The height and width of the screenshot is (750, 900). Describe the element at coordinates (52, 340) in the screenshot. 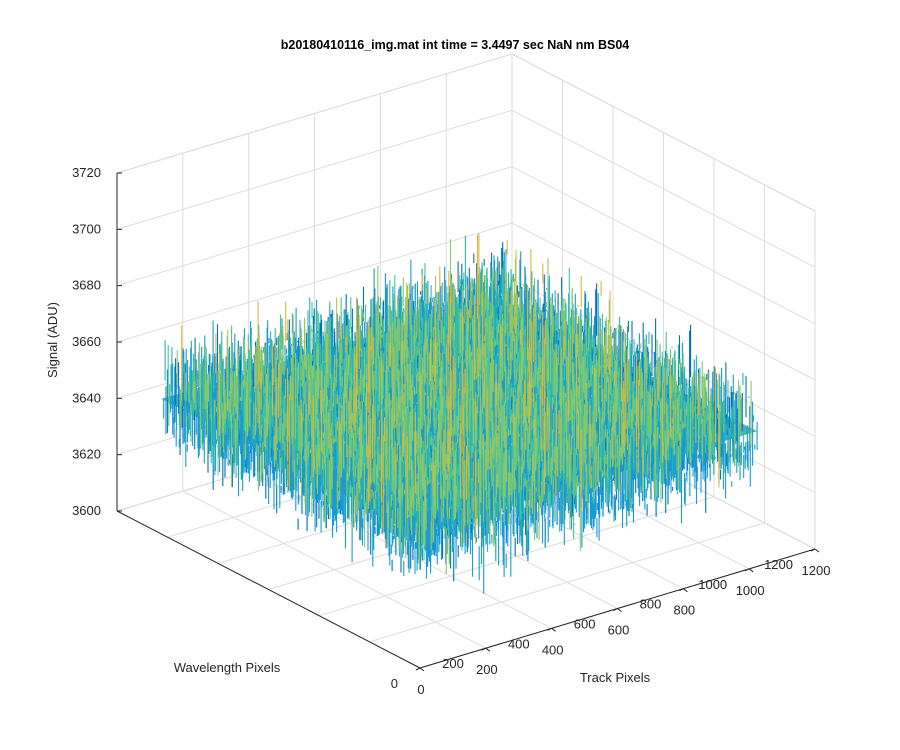

I see `z-axis-label: Signal (ADU)` at that location.